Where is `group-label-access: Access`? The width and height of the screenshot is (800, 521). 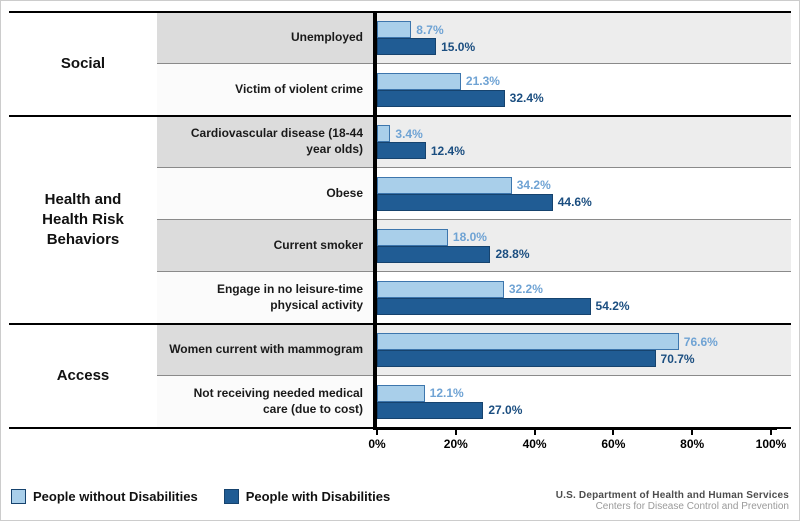 group-label-access: Access is located at coordinates (83, 375).